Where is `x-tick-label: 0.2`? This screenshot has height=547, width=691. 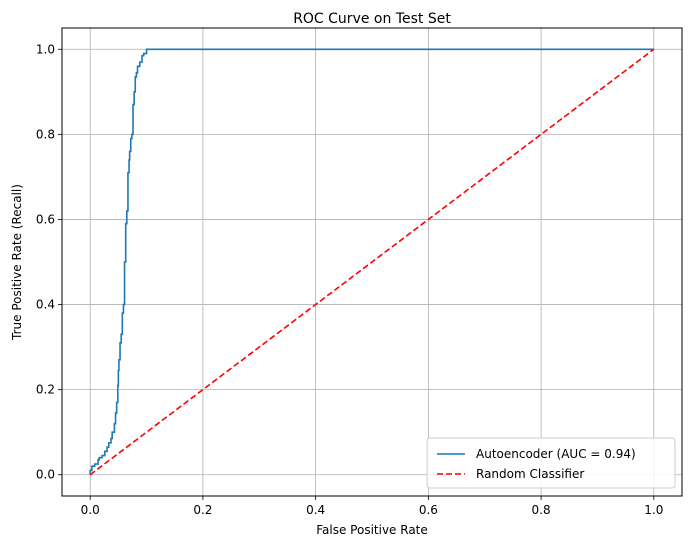
x-tick-label: 0.2 is located at coordinates (202, 510).